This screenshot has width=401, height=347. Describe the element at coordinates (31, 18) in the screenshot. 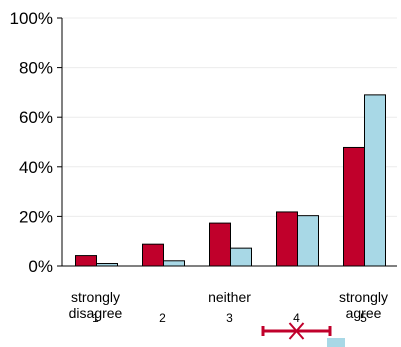

I see `y-tick-label: 100%` at that location.